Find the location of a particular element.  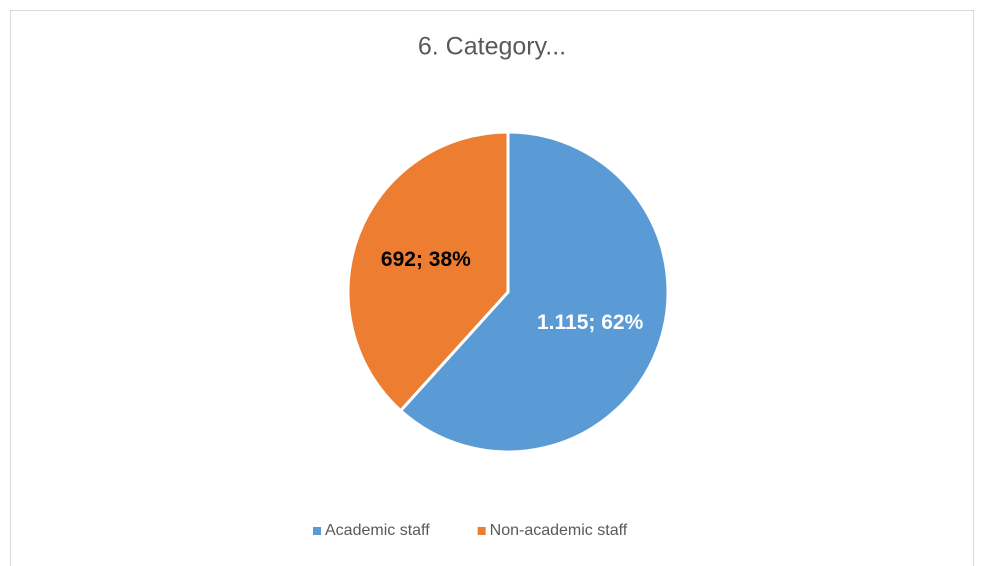

legend-label: Academic staff is located at coordinates (377, 530).